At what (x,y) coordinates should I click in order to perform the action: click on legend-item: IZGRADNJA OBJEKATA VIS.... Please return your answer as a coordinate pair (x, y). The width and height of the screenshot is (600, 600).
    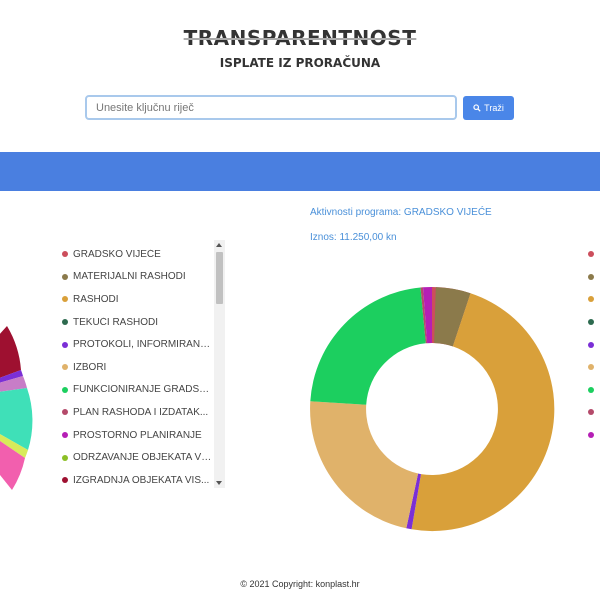
    Looking at the image, I should click on (137, 478).